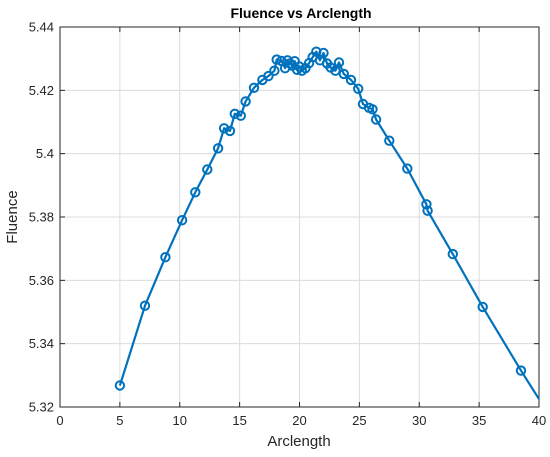  I want to click on x-tick-labels: 0 5 10 15 20 25 30 35 40, so click(301, 420).